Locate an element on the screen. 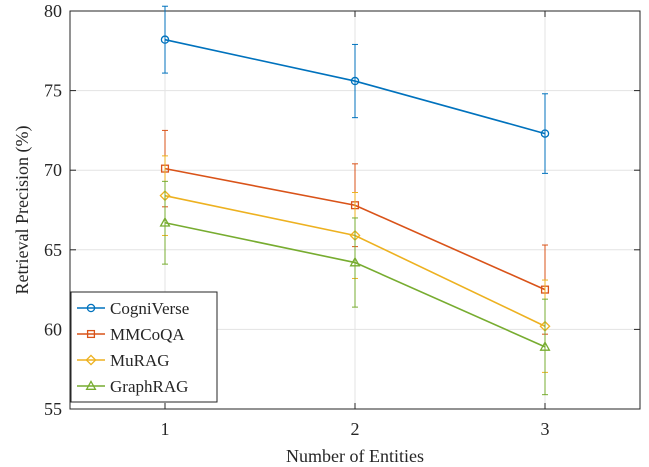 This screenshot has height=467, width=649. x-tick-label: 3 is located at coordinates (545, 429).